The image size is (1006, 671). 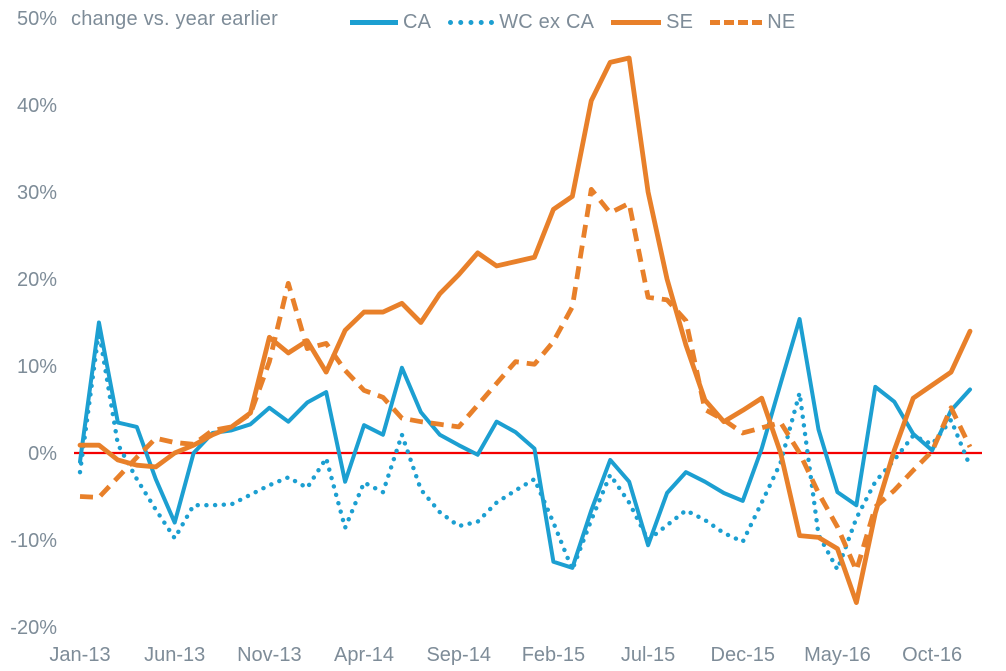 I want to click on y-axis-tick-label: -20%, so click(x=33, y=628).